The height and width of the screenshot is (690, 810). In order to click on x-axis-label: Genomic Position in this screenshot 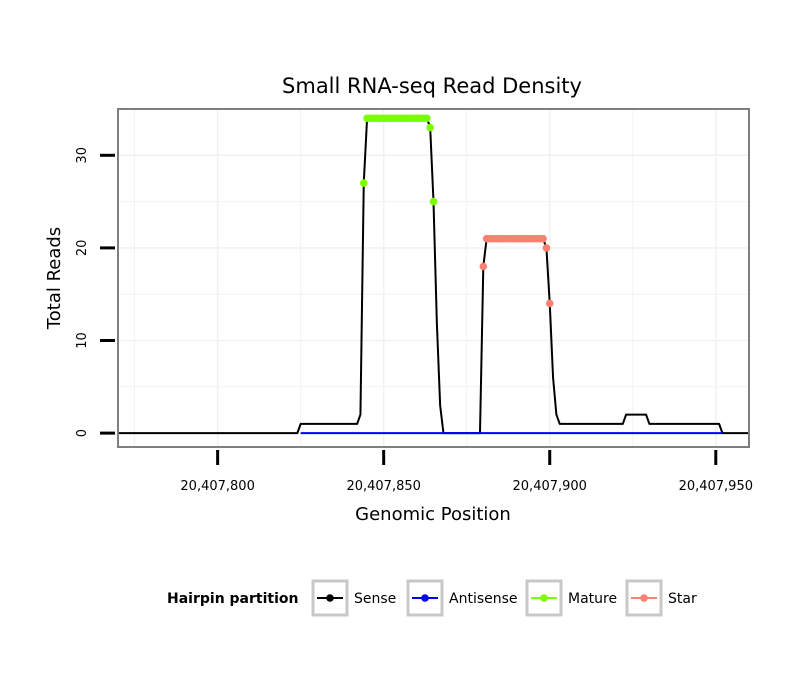, I will do `click(433, 514)`.